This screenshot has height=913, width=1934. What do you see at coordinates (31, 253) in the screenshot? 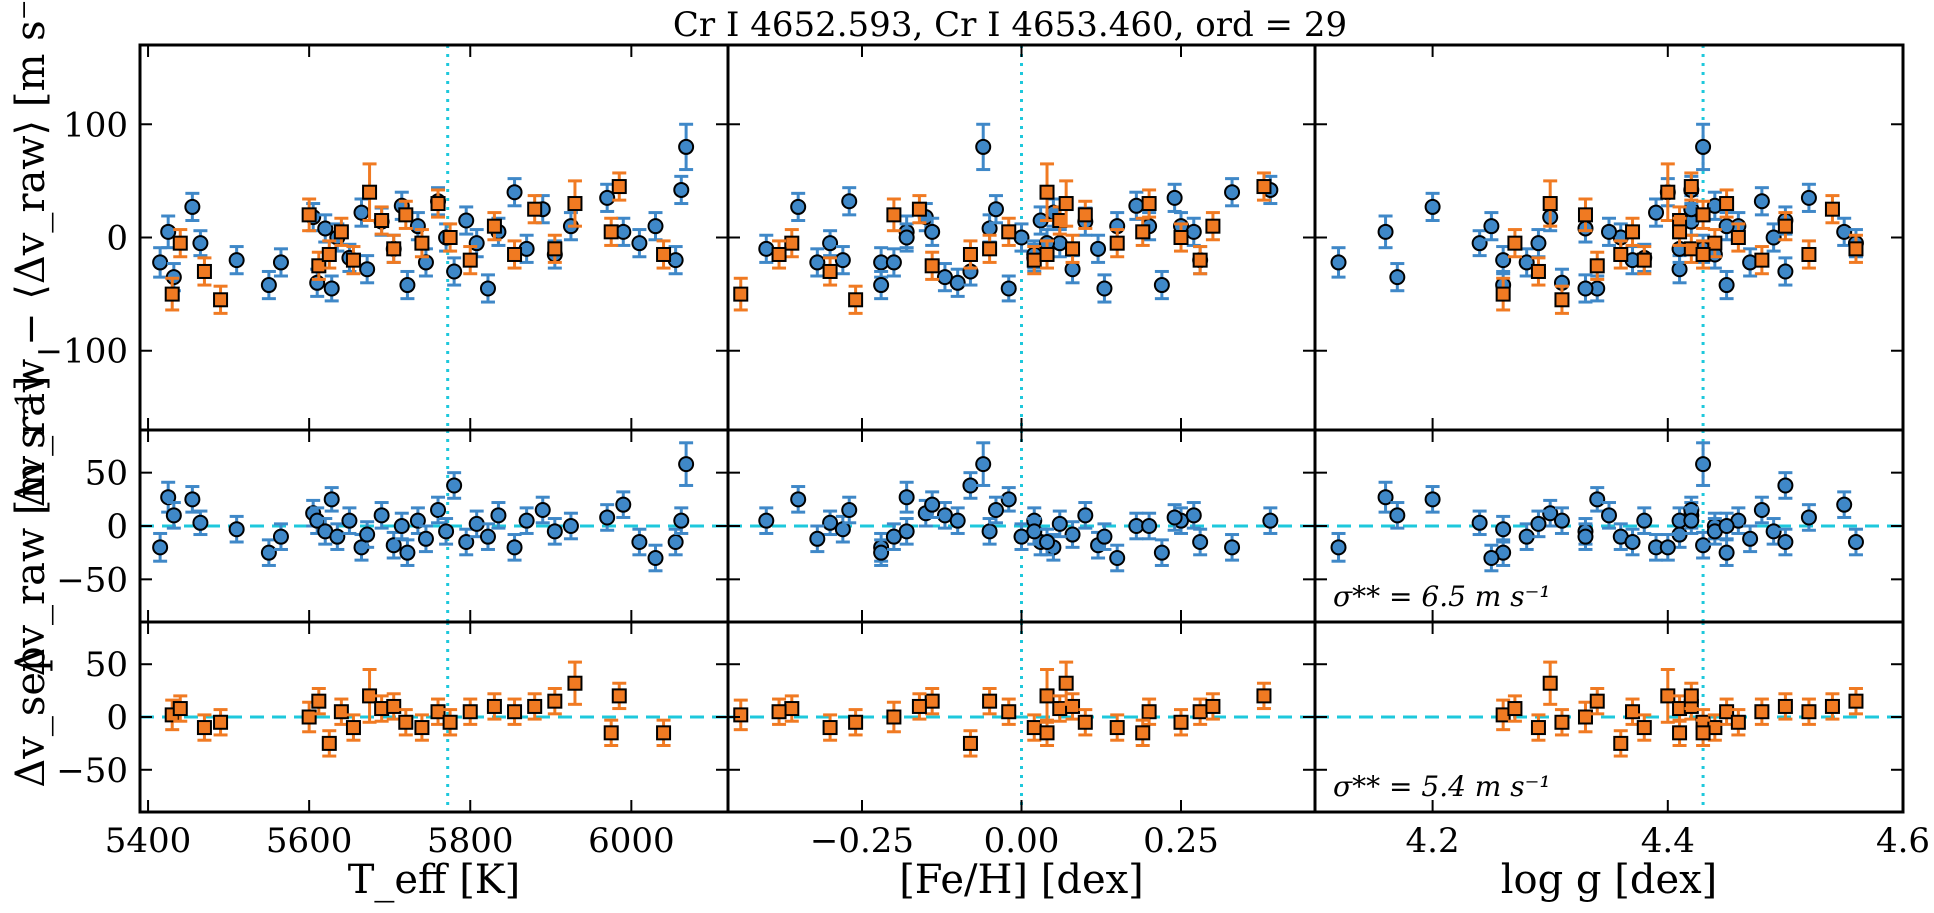
I see `y-axis-label: Δv_raw − ⟨Δv_raw⟩ [m s⁻¹]` at bounding box center [31, 253].